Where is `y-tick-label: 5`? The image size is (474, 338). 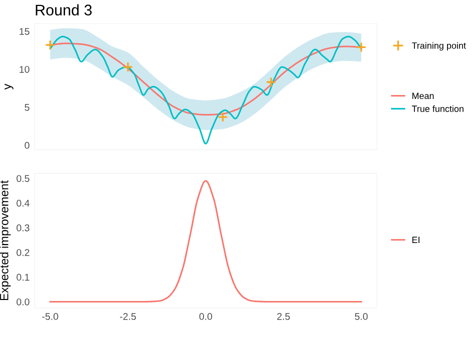 y-tick-label: 5 is located at coordinates (27, 107).